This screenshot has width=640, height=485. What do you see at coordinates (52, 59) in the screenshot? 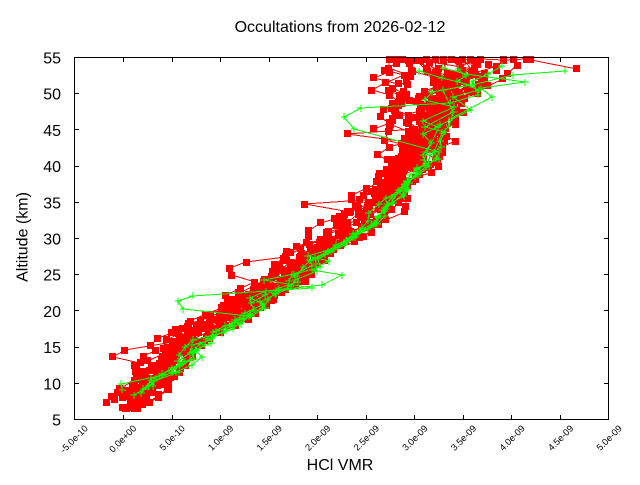
I see `svg-text: 55` at bounding box center [52, 59].